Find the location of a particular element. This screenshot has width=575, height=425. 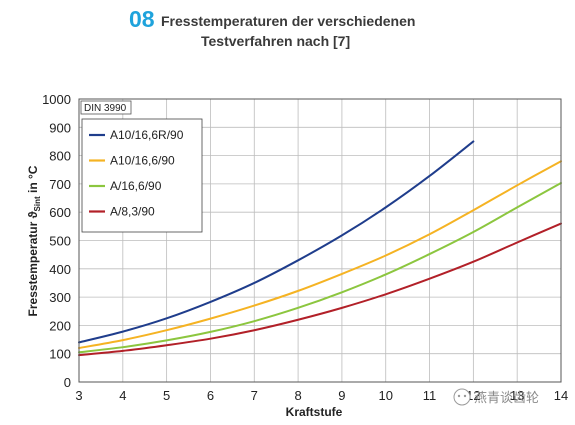

x-tick-label: 5 is located at coordinates (166, 395).